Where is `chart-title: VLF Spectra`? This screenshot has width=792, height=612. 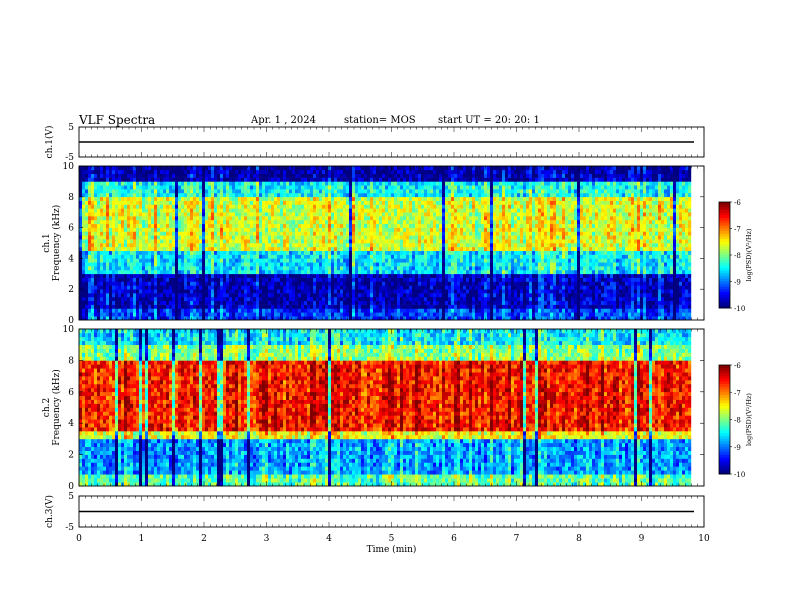
chart-title: VLF Spectra is located at coordinates (117, 120).